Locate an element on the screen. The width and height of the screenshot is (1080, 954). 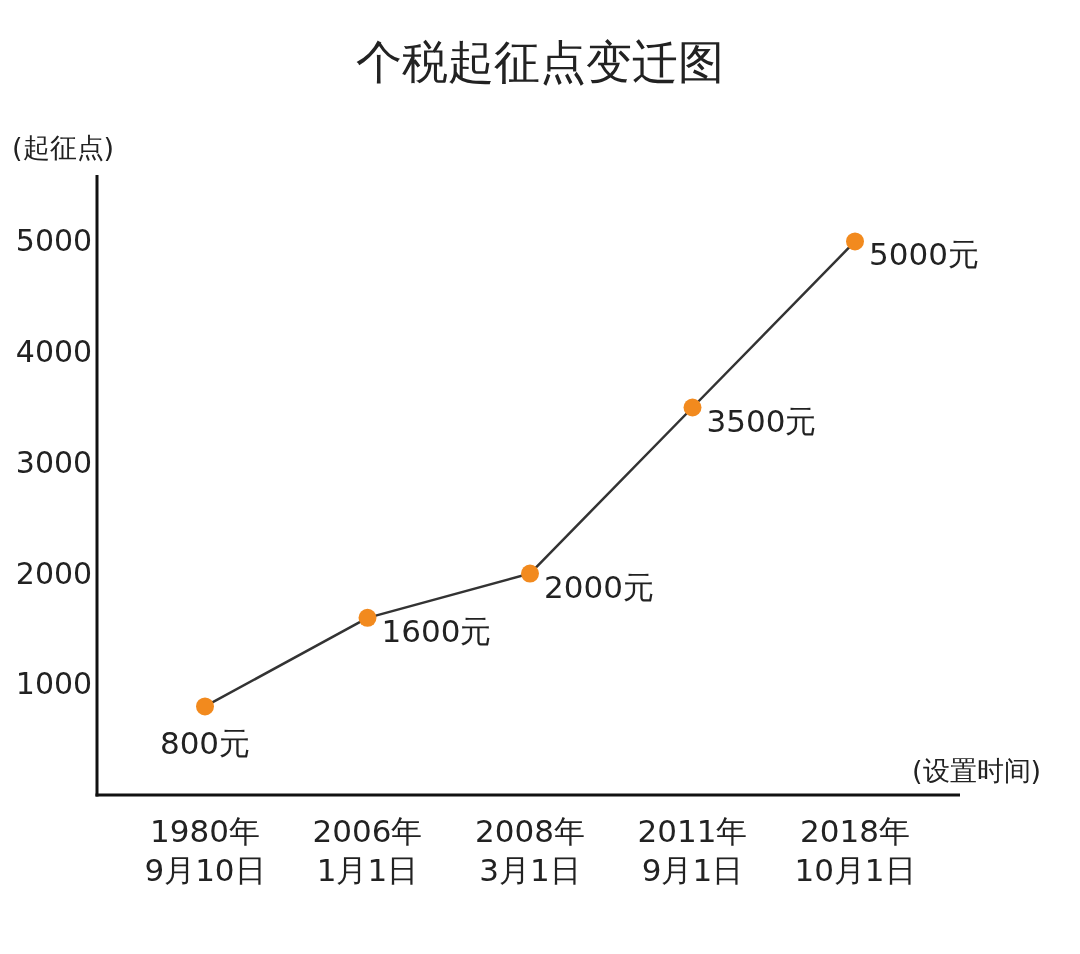
xlabel: (设置时间) is located at coordinates (977, 770).